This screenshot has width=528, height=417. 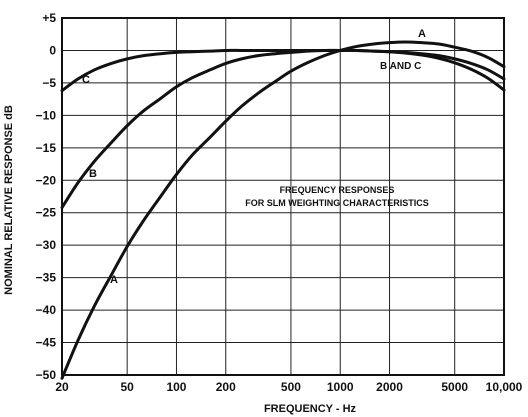 What do you see at coordinates (337, 190) in the screenshot?
I see `annotation-line-1: FREQUENCY RESPONSES` at bounding box center [337, 190].